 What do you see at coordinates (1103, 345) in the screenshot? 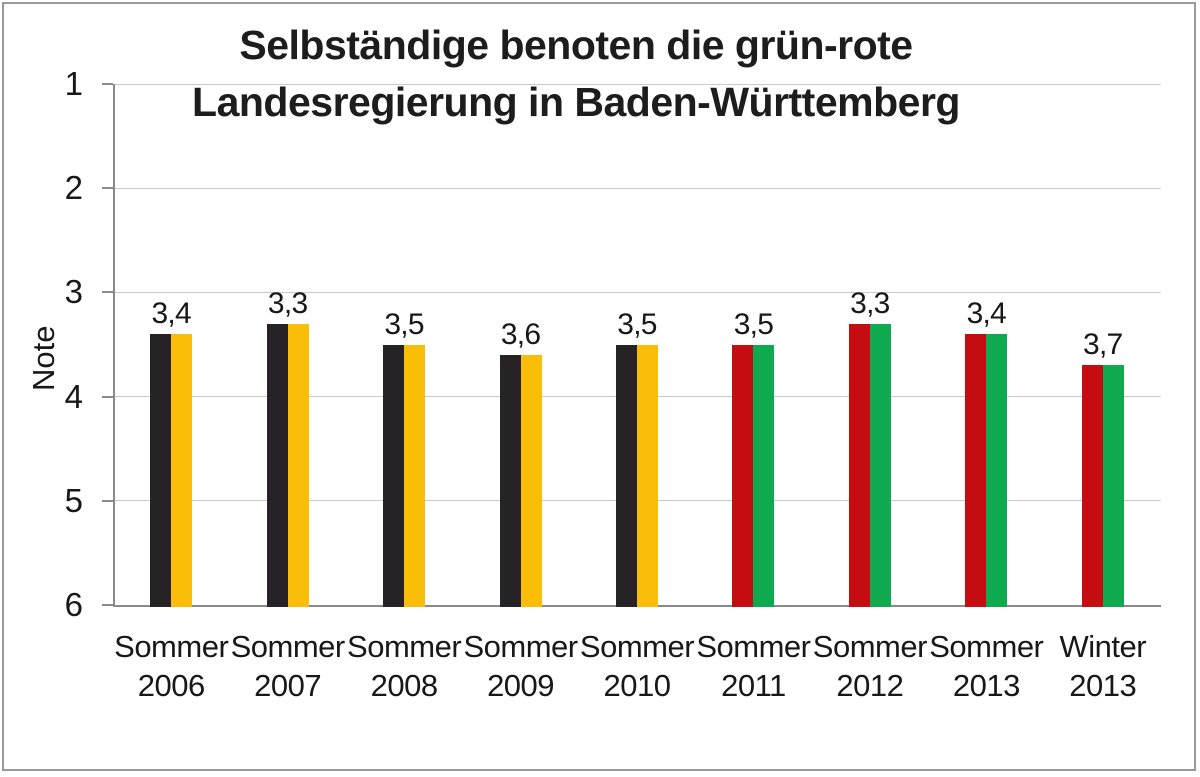
I see `data-label-winter-2013: 3,7` at bounding box center [1103, 345].